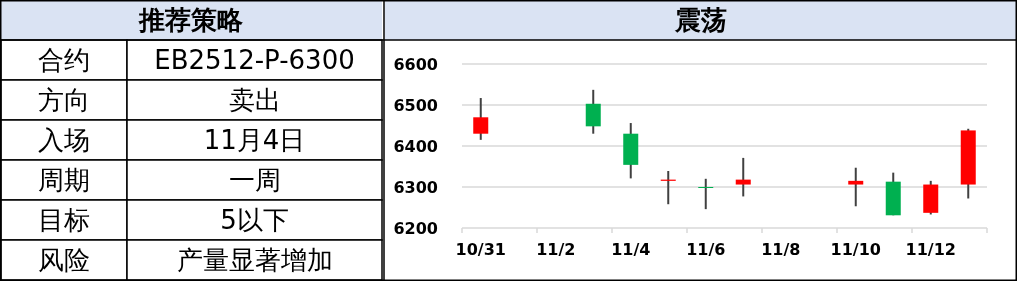 The width and height of the screenshot is (1017, 281). What do you see at coordinates (254, 140) in the screenshot?
I see `text: 11月4日` at bounding box center [254, 140].